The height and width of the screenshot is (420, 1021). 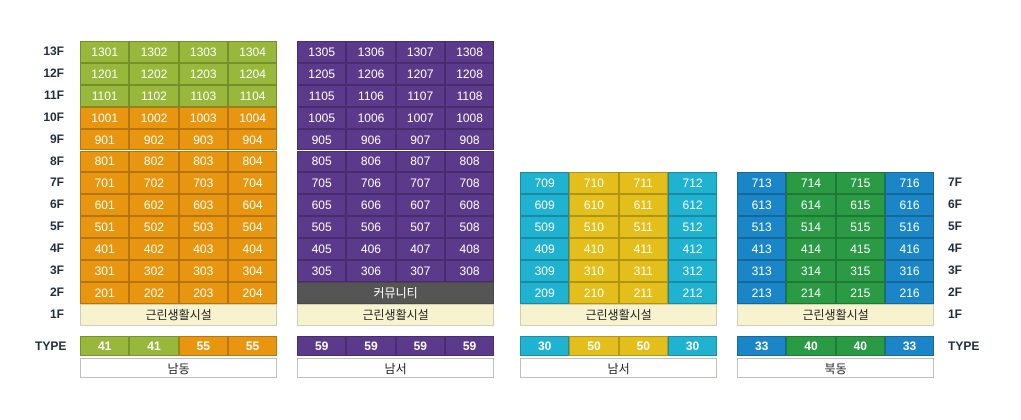 I want to click on unit-cell: 801, so click(x=105, y=161).